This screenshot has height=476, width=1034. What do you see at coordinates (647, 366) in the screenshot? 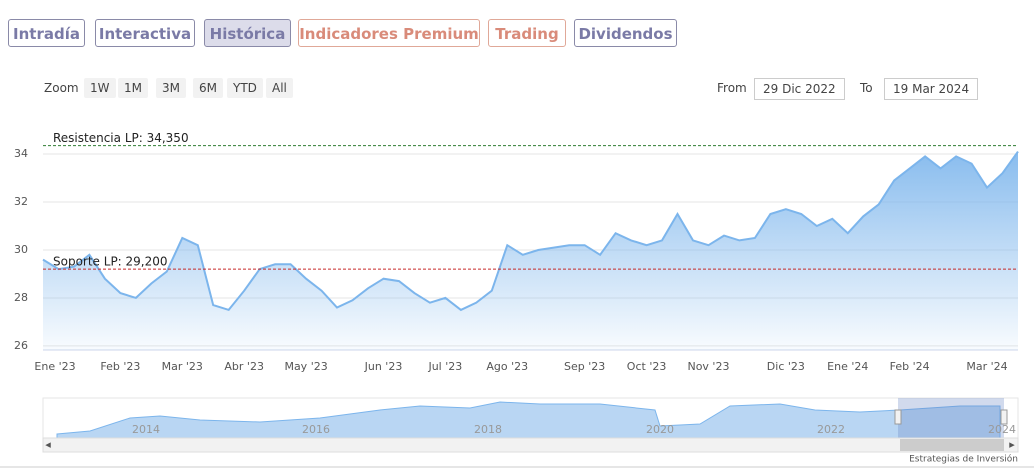
I see `x-tick-label: Oct '23` at bounding box center [647, 366].